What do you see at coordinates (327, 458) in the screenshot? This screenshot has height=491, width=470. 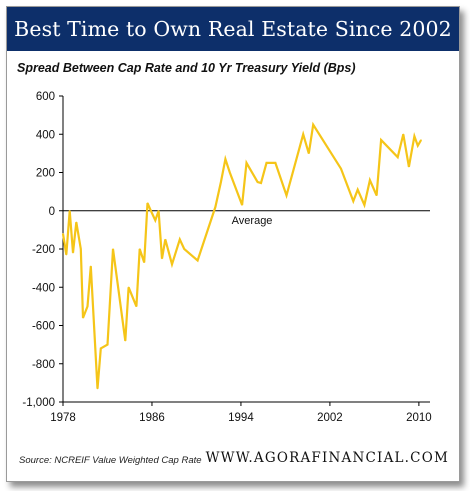 I see `website-link: WWW.AGORAFINANCIAL.COM` at bounding box center [327, 458].